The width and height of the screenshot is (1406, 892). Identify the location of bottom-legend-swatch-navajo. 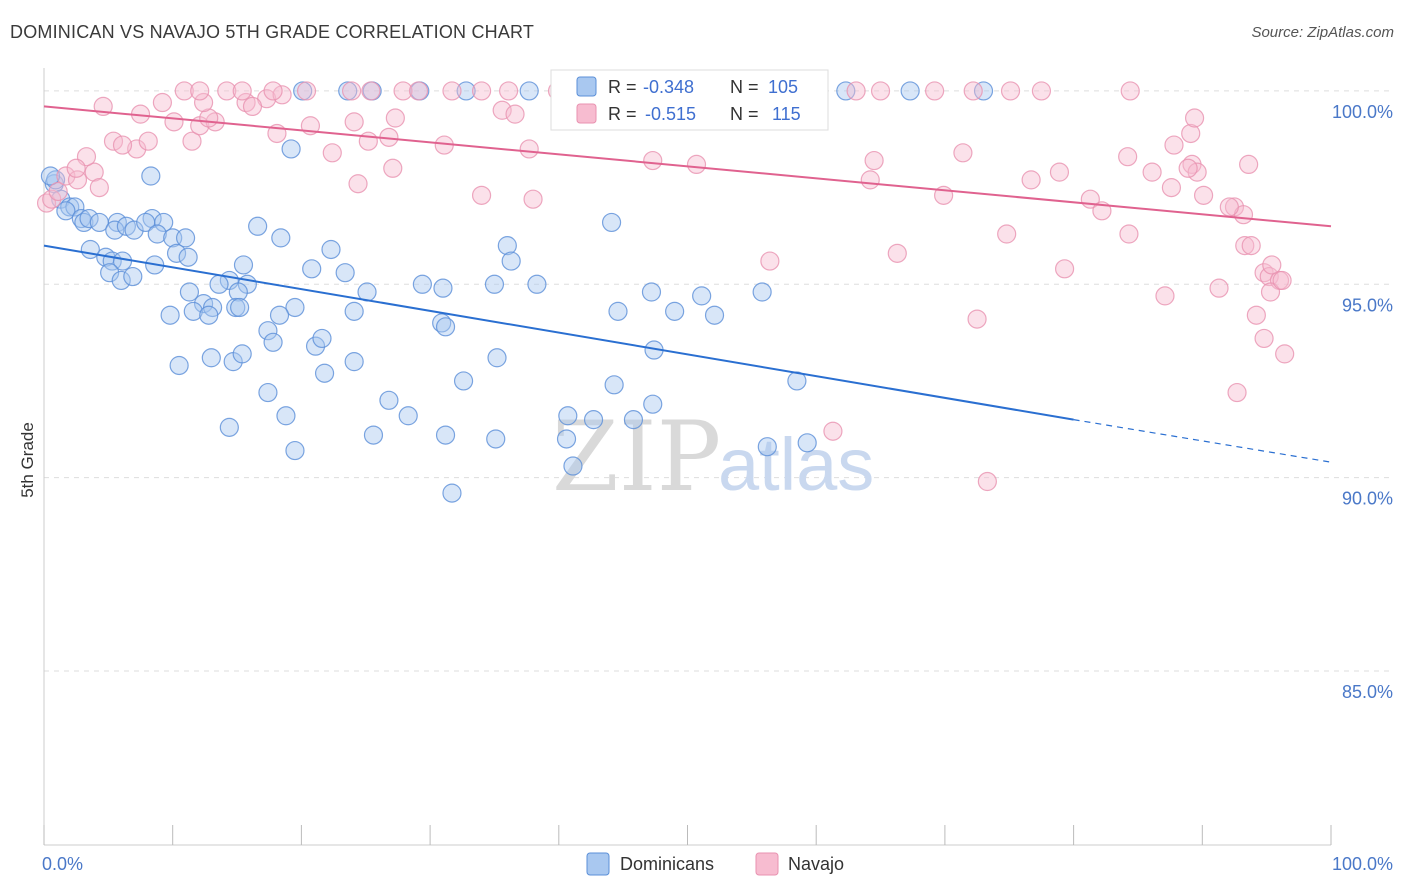
(767, 864).